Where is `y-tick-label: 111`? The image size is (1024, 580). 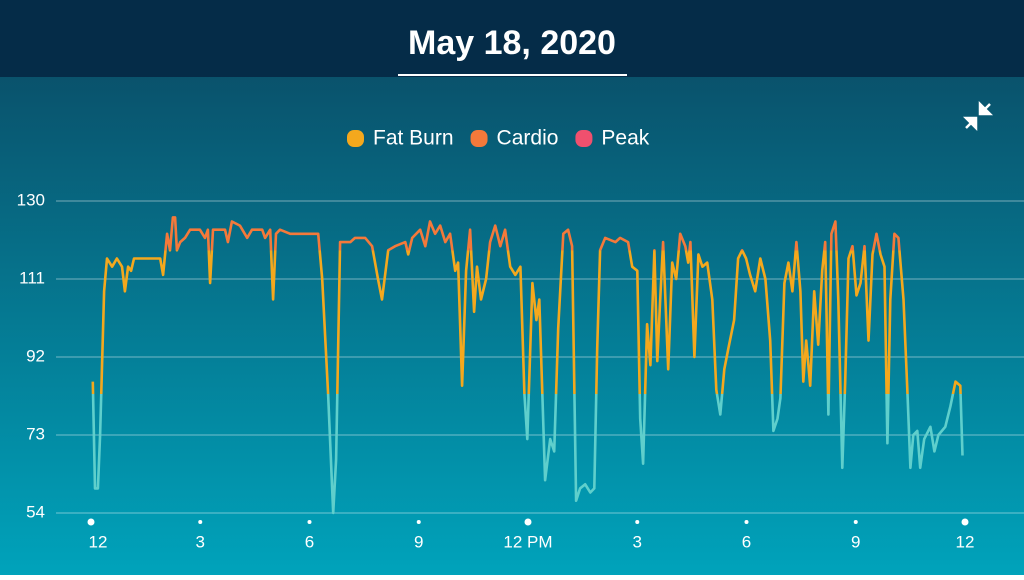 y-tick-label: 111 is located at coordinates (32, 277).